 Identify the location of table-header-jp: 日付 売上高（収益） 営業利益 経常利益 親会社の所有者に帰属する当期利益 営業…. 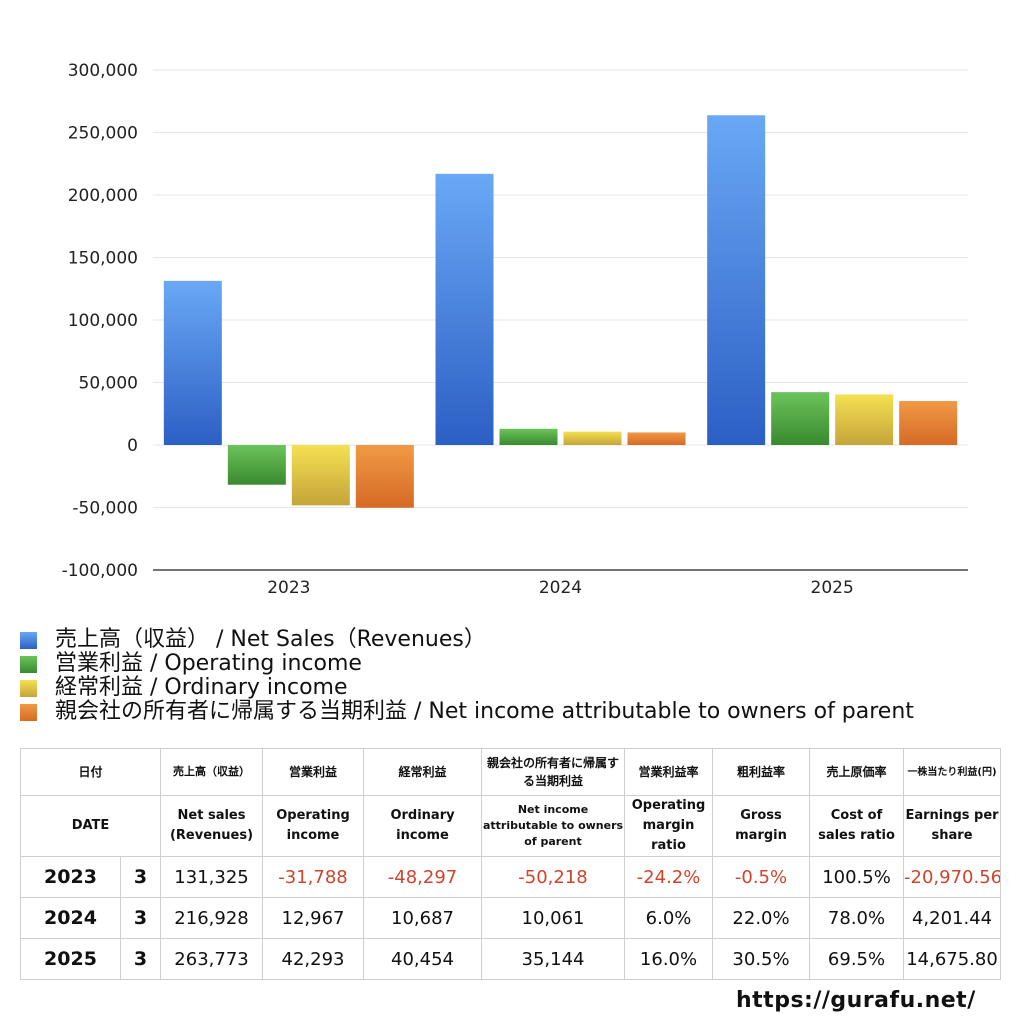
(510, 772).